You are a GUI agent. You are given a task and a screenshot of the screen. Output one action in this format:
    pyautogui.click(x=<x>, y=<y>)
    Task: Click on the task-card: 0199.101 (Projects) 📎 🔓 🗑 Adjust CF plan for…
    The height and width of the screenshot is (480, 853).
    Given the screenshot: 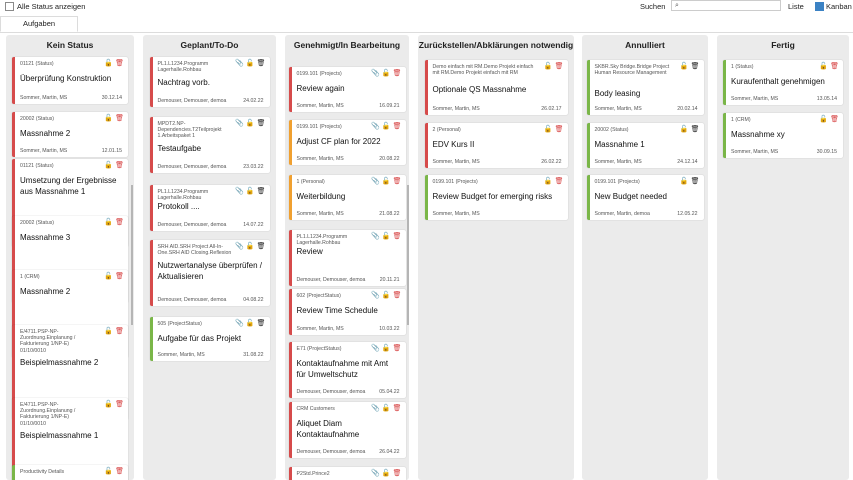 What is the action you would take?
    pyautogui.click(x=347, y=142)
    